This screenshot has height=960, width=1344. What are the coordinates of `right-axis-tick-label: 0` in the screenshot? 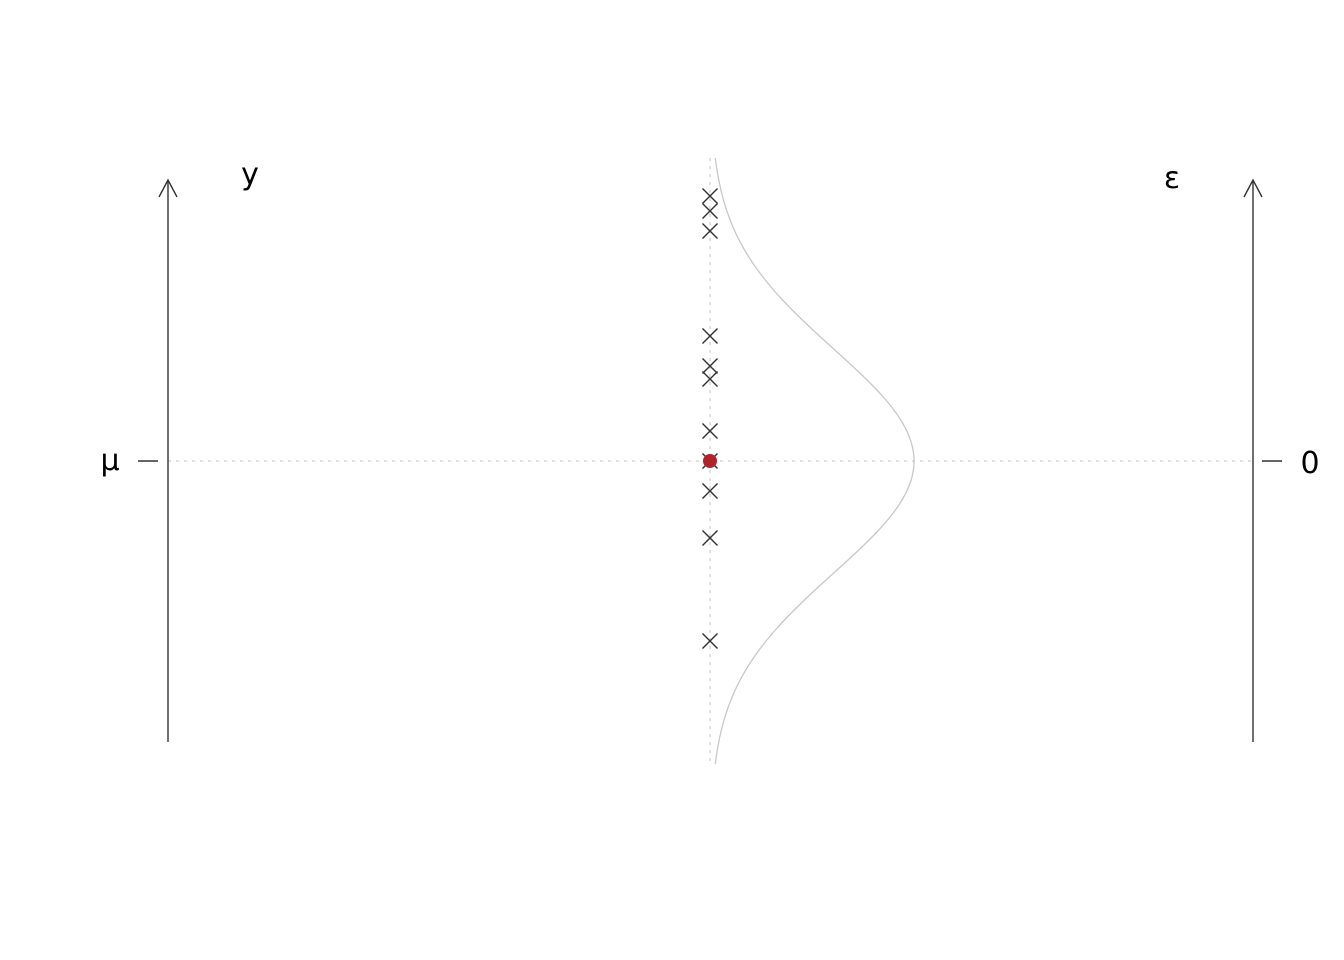 It's located at (1309, 463).